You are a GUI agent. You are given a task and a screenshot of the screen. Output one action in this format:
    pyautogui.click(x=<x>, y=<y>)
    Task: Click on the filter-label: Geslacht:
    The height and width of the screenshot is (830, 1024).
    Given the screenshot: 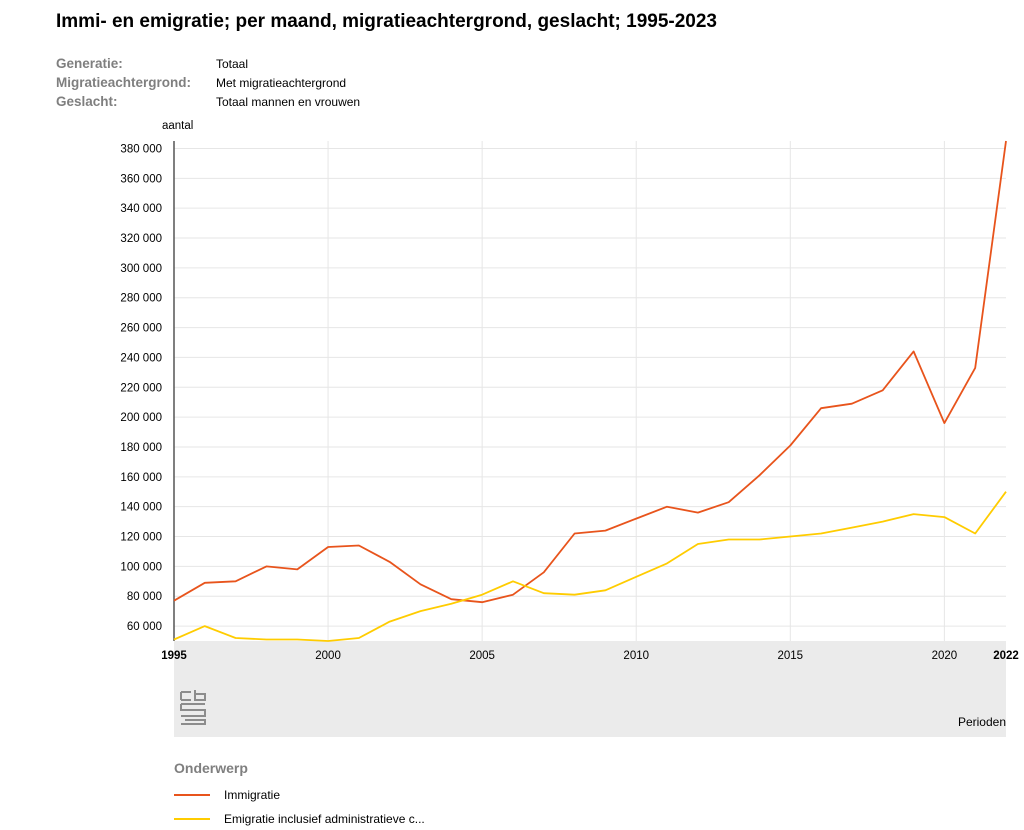 What is the action you would take?
    pyautogui.click(x=87, y=101)
    